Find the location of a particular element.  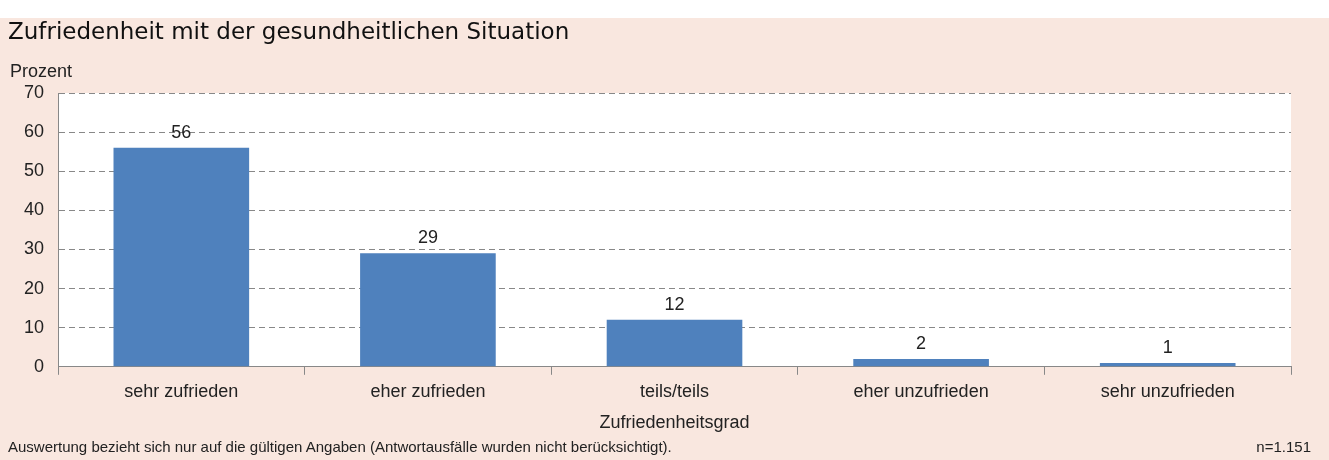

y-axis-title: Prozent is located at coordinates (41, 70).